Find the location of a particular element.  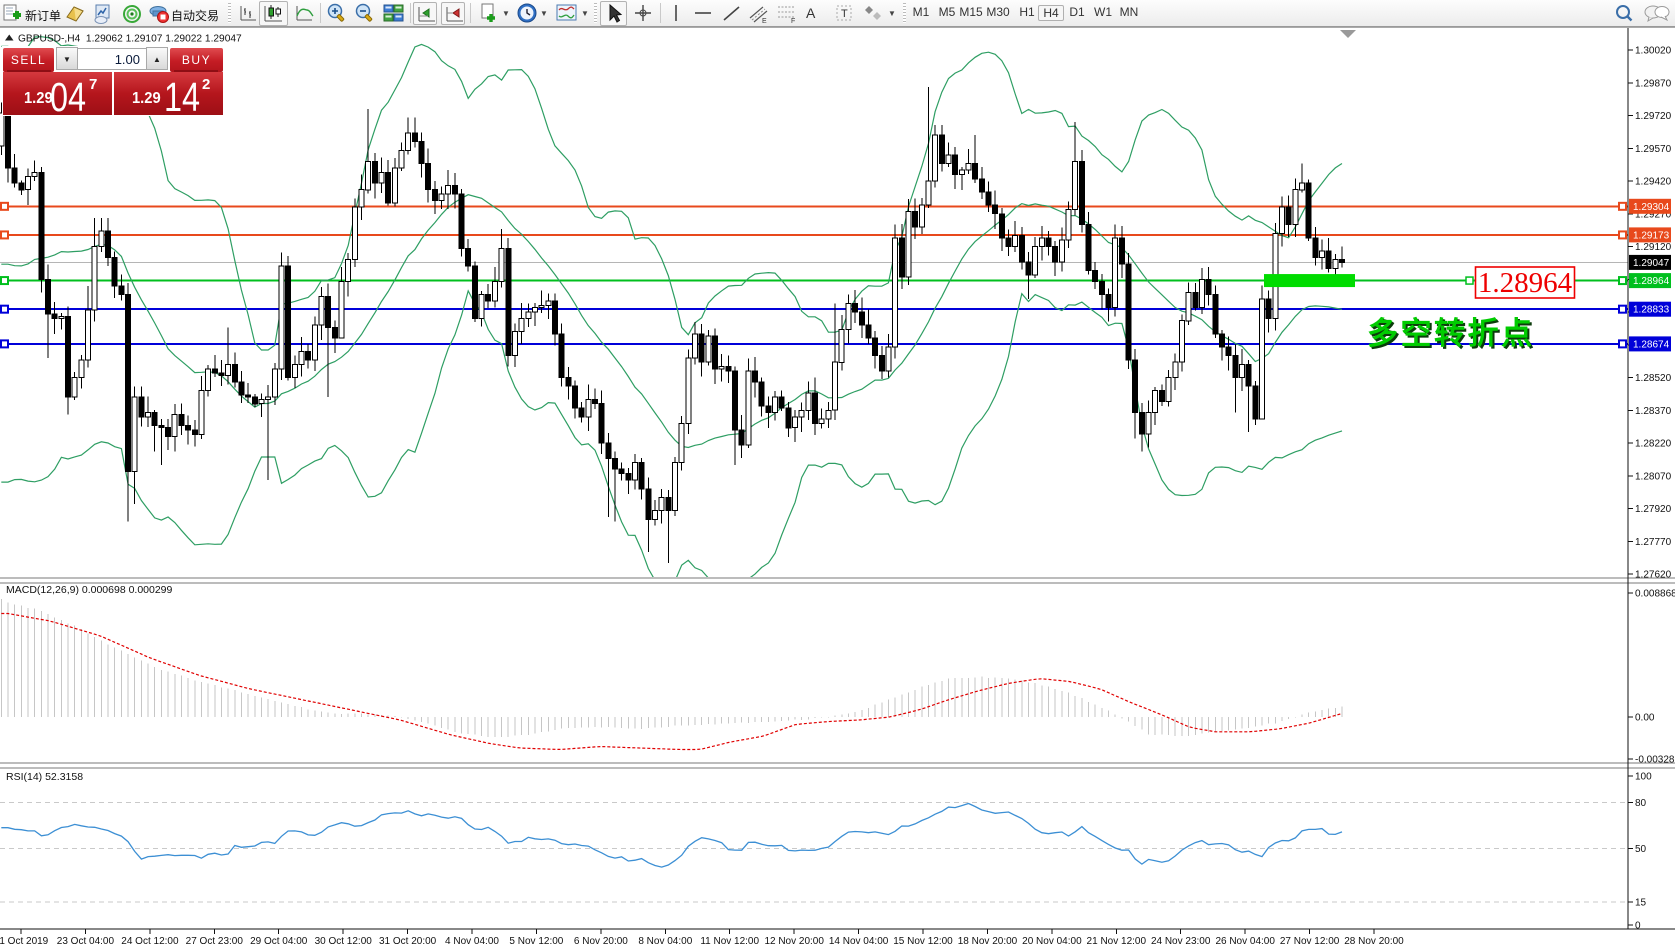

svg-text: 1.28370 is located at coordinates (1653, 411).